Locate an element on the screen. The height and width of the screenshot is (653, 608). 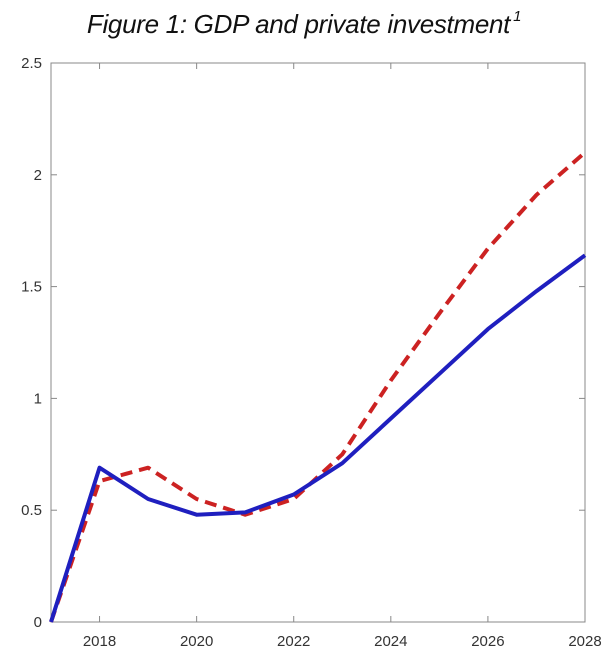
x-tick-label: 2020 is located at coordinates (196, 641).